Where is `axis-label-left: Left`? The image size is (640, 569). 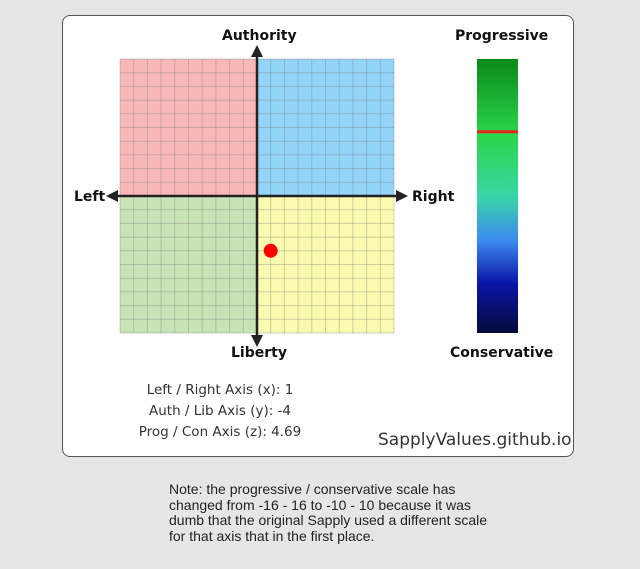
axis-label-left: Left is located at coordinates (90, 197).